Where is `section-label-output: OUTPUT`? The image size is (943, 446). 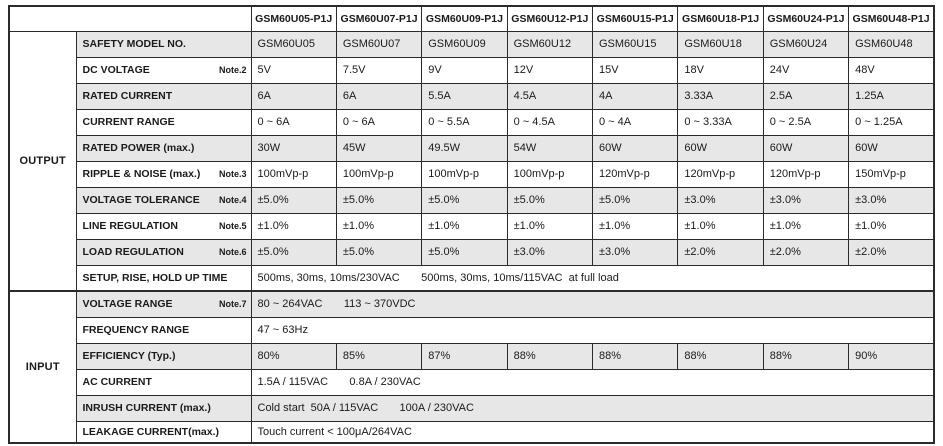
section-label-output: OUTPUT is located at coordinates (42, 161).